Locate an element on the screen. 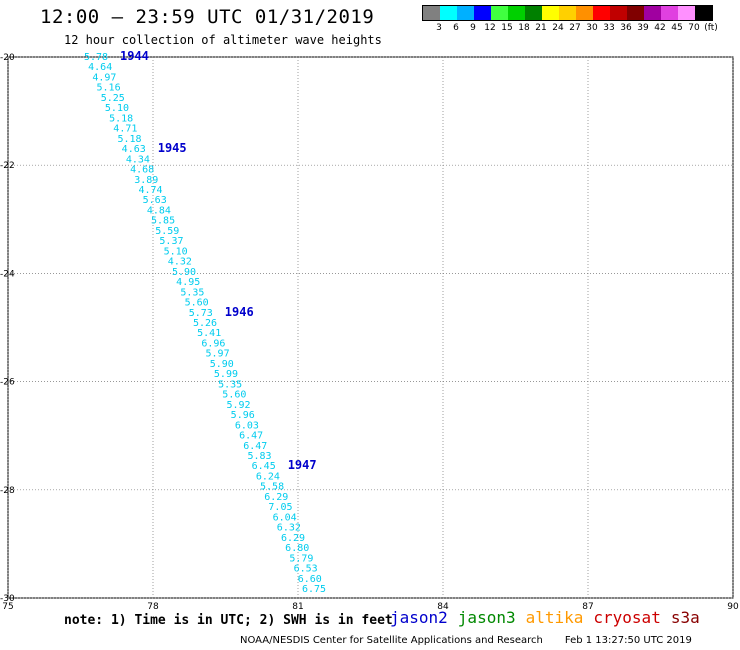  wave-height-value: 4.74 is located at coordinates (150, 190).